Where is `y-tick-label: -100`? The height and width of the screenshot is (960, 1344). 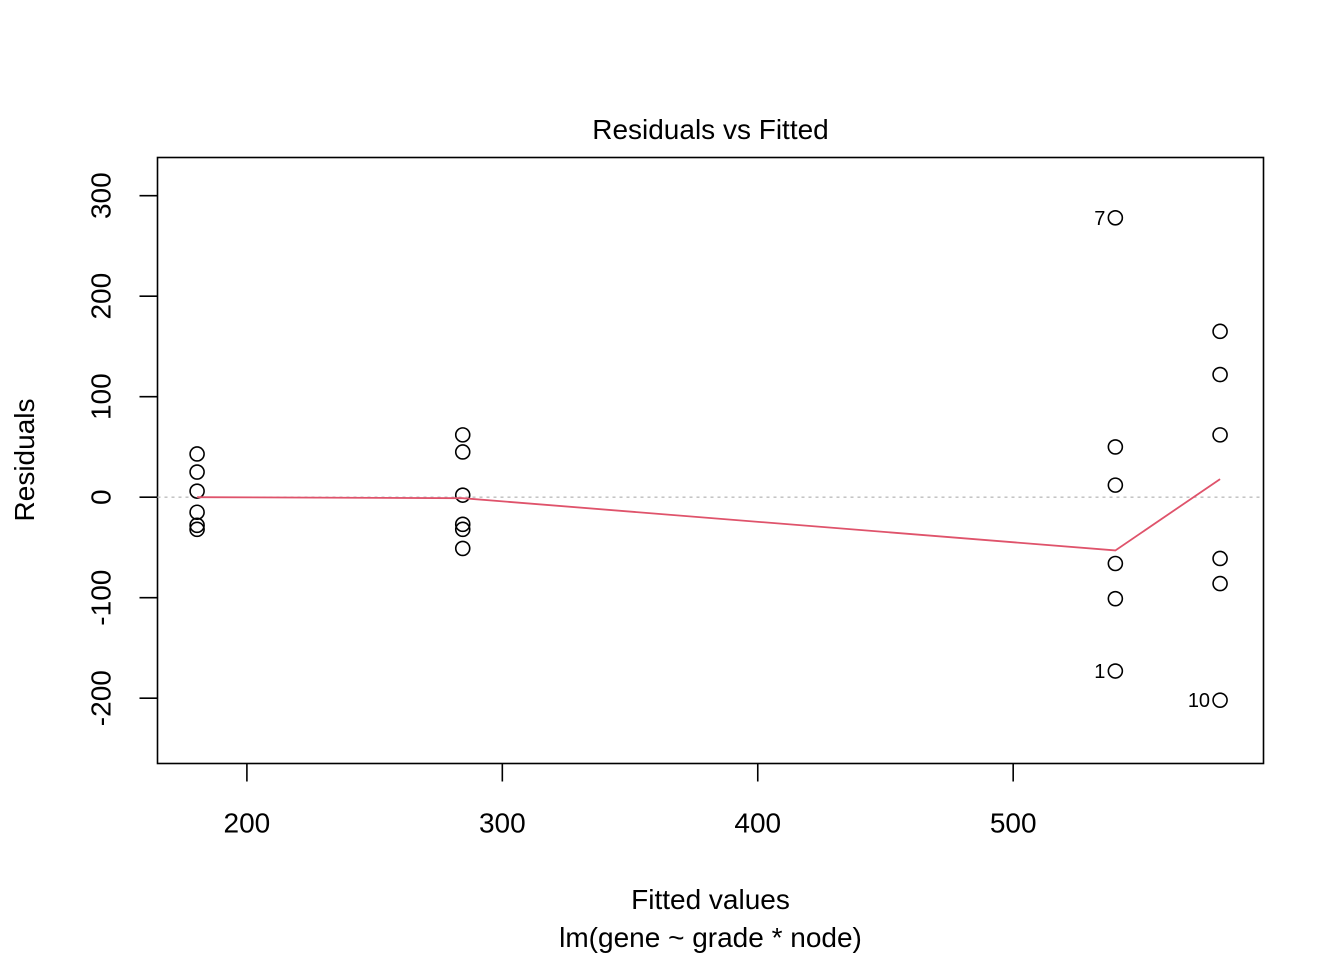 y-tick-label: -100 is located at coordinates (101, 598).